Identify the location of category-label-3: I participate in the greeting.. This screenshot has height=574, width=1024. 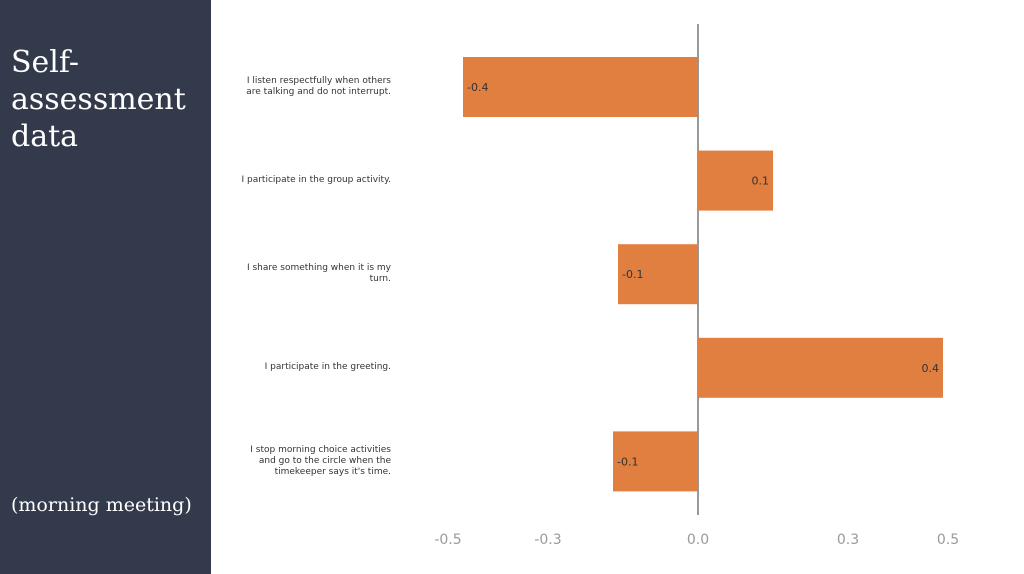
(327, 367).